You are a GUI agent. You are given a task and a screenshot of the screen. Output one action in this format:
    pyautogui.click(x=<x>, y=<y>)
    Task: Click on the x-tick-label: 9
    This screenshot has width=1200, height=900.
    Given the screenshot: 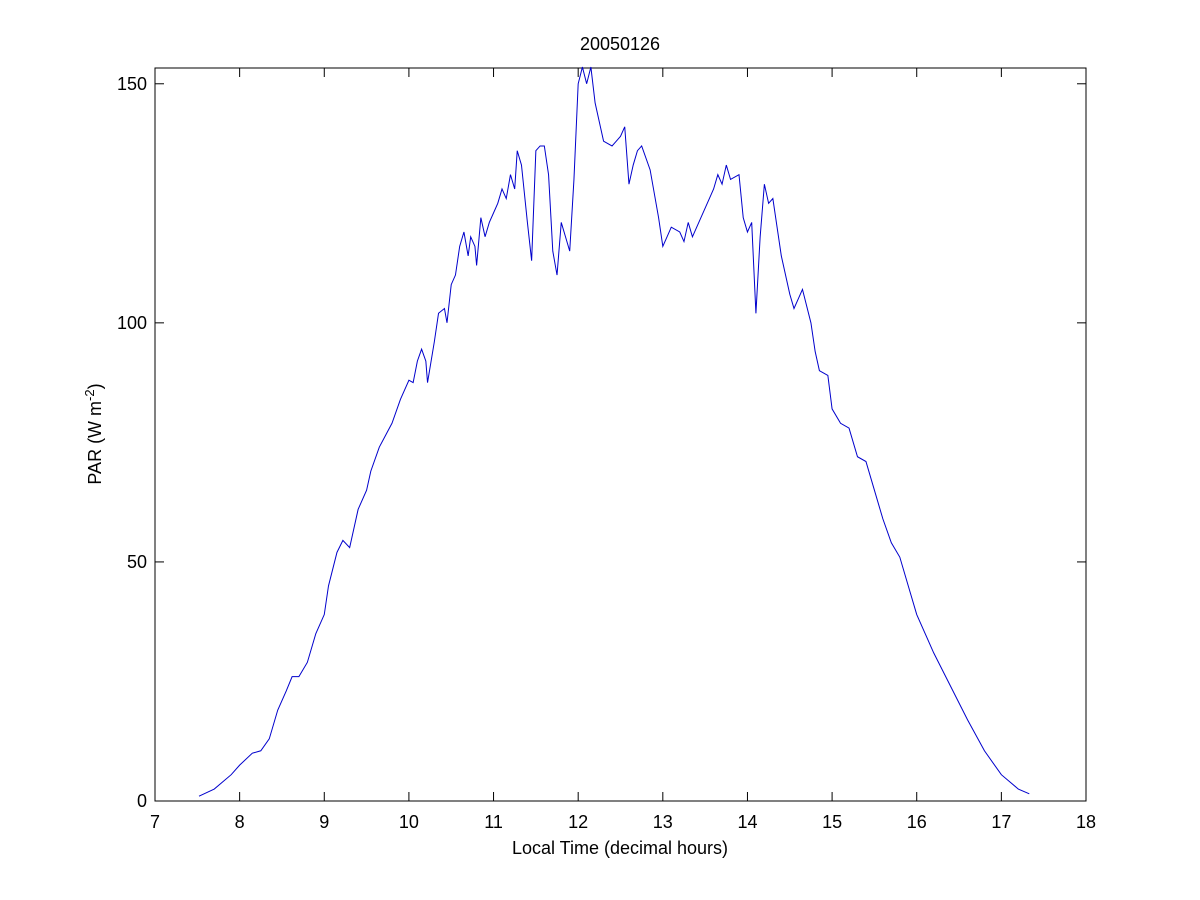 What is the action you would take?
    pyautogui.click(x=324, y=822)
    